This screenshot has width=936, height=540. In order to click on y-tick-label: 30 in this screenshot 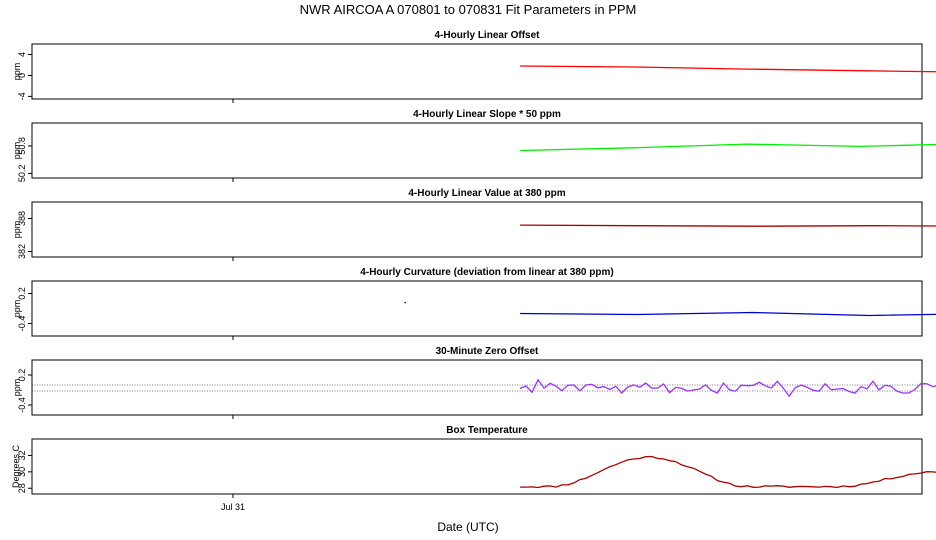, I will do `click(22, 472)`.